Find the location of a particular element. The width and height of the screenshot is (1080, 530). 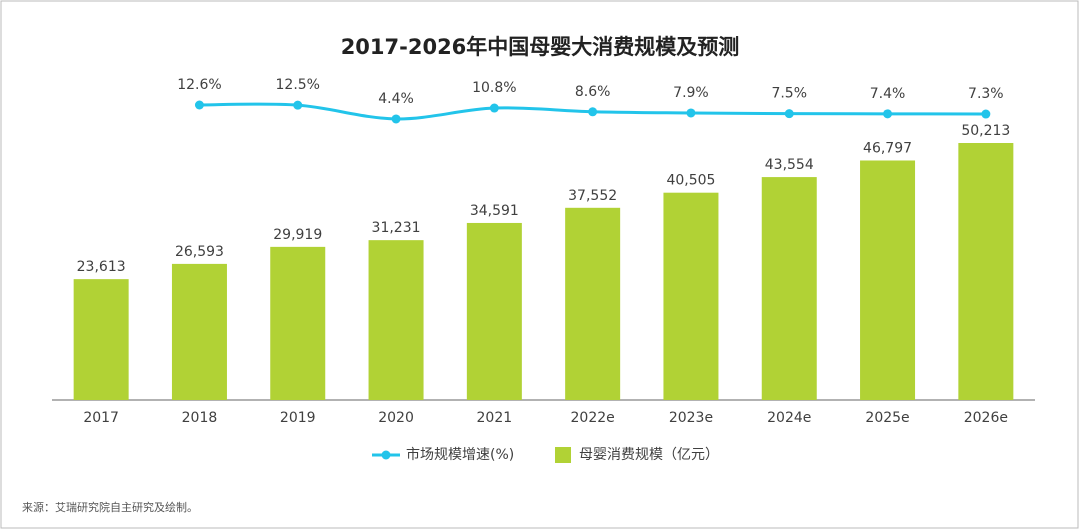

line-value-label: 8.6% is located at coordinates (593, 92).